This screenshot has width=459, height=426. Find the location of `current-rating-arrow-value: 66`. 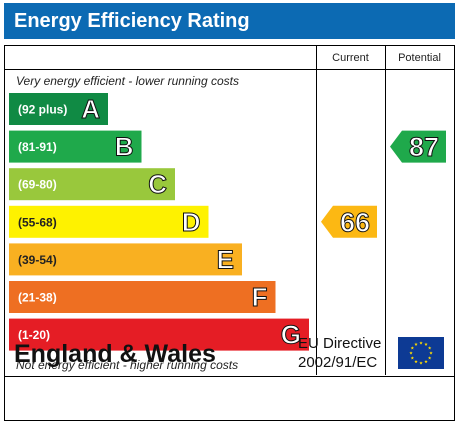

current-rating-arrow-value: 66 is located at coordinates (355, 222).